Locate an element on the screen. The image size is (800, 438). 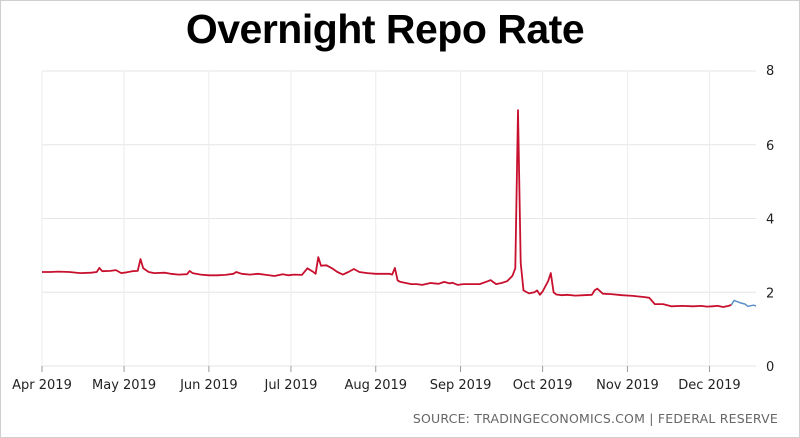
y-axis-ticks: 0 2 4 6 8 is located at coordinates (770, 219).